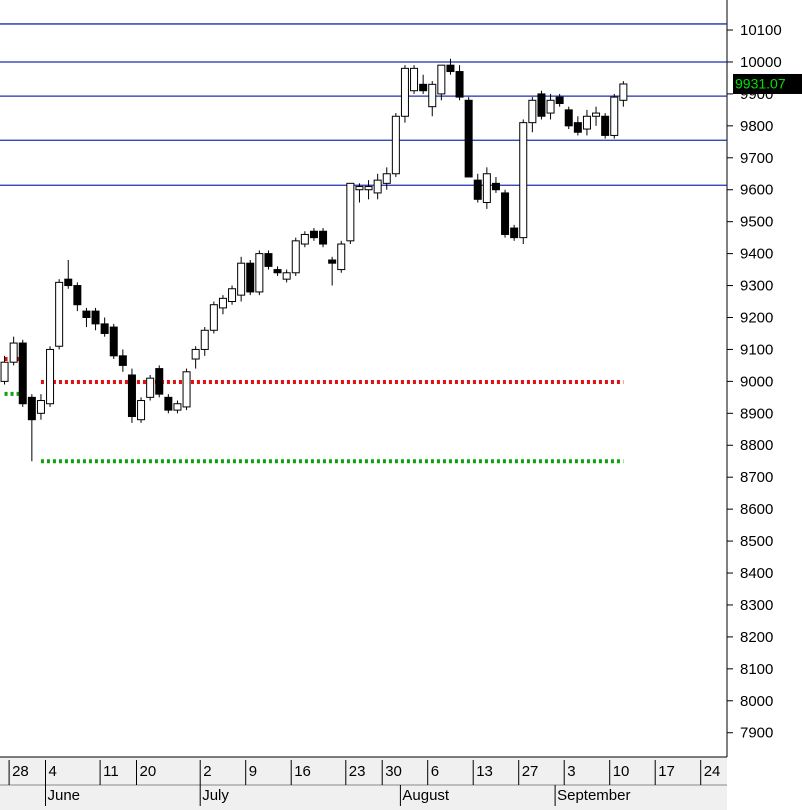  I want to click on y-tick-label: 8800, so click(756, 445).